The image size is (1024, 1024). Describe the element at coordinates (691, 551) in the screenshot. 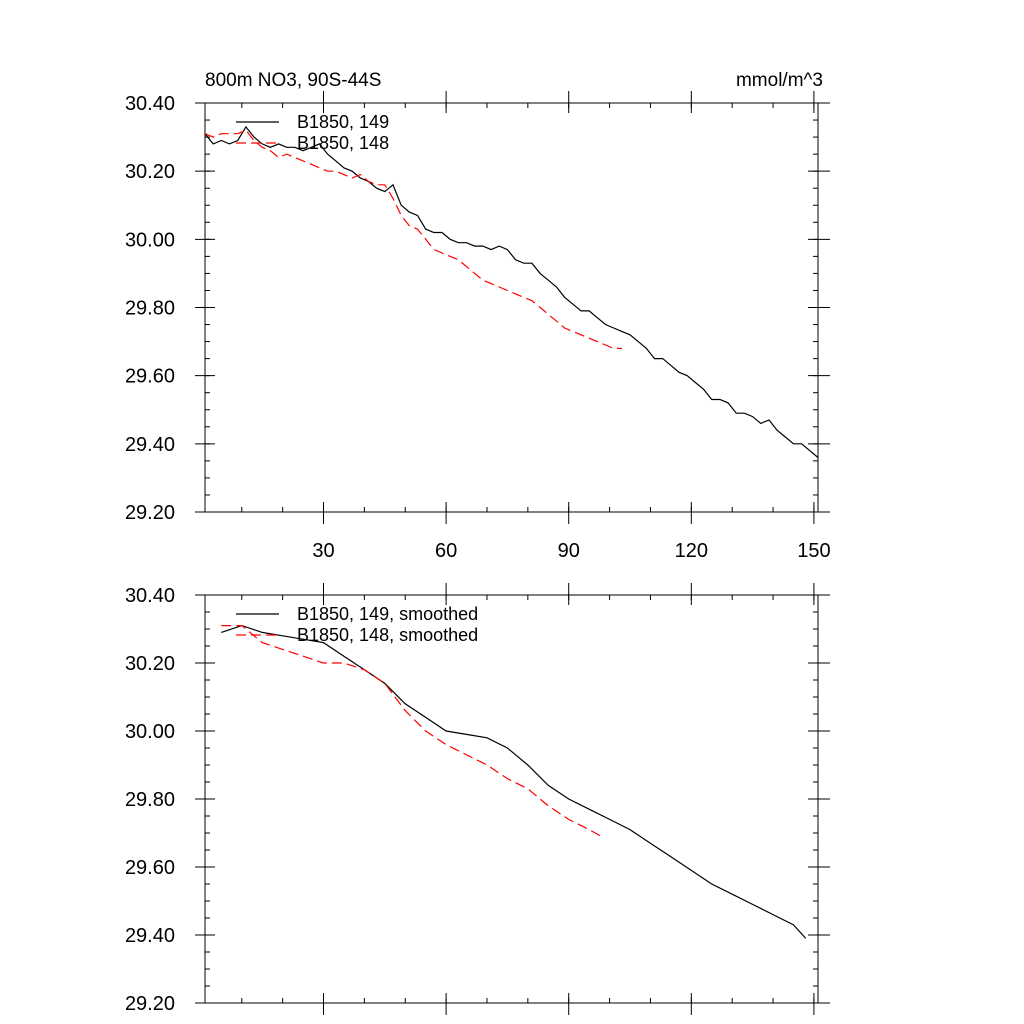

I see `x-tick-label: 120` at that location.